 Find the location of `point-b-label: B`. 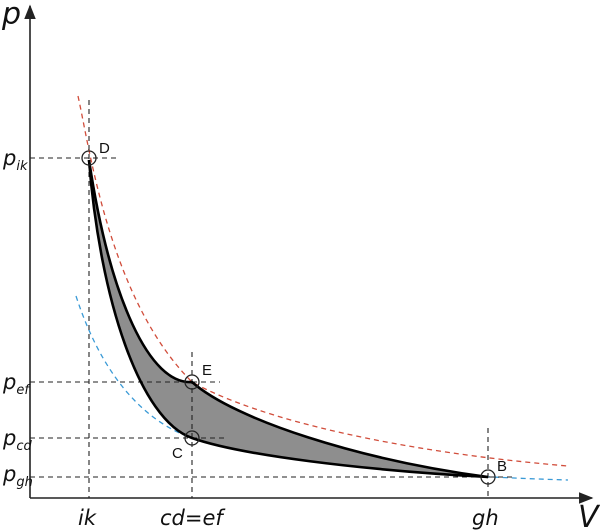

point-b-label: B is located at coordinates (502, 466).